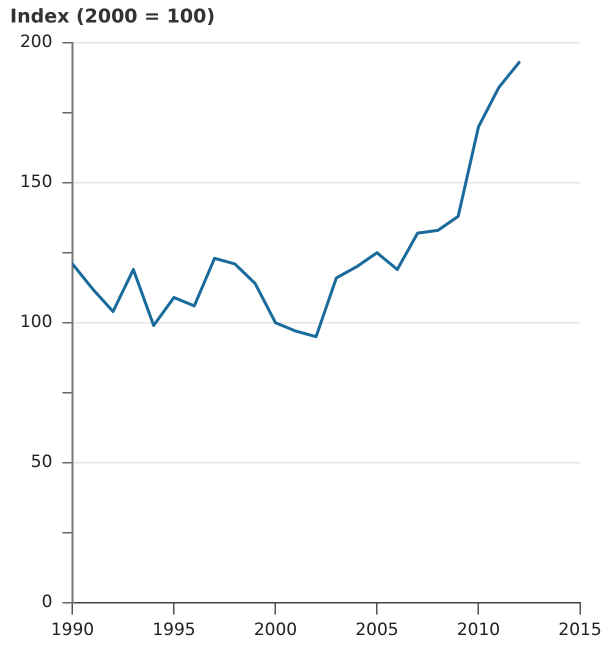 The image size is (608, 651). What do you see at coordinates (377, 630) in the screenshot?
I see `x-tick-label: 2005` at bounding box center [377, 630].